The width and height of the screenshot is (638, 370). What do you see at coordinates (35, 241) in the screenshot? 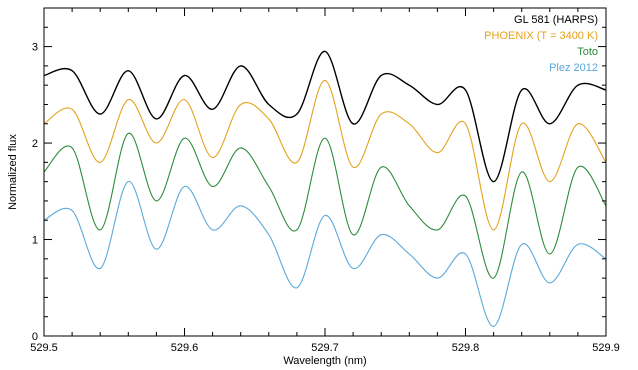
I see `y-tick-label: 1` at bounding box center [35, 241].